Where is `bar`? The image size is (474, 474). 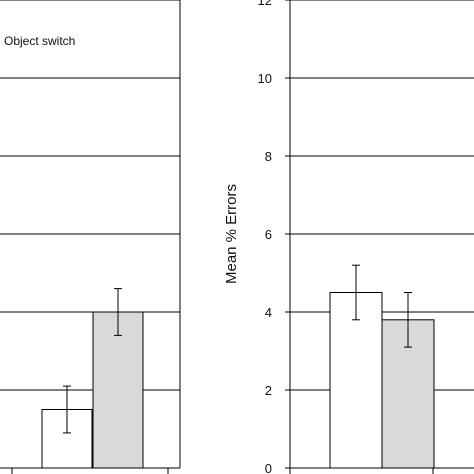 bar is located at coordinates (356, 380).